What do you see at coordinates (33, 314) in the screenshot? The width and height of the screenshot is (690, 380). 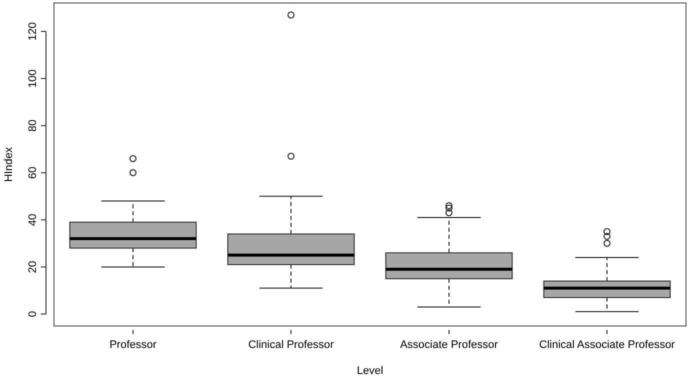 I see `y-tick-label: 0` at bounding box center [33, 314].